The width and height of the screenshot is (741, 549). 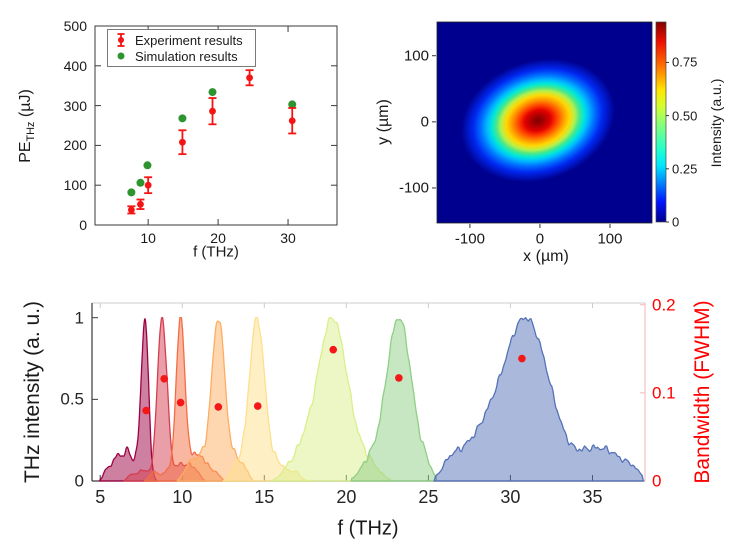 What do you see at coordinates (25, 152) in the screenshot?
I see `panelA-ylabel-base: PE` at bounding box center [25, 152].